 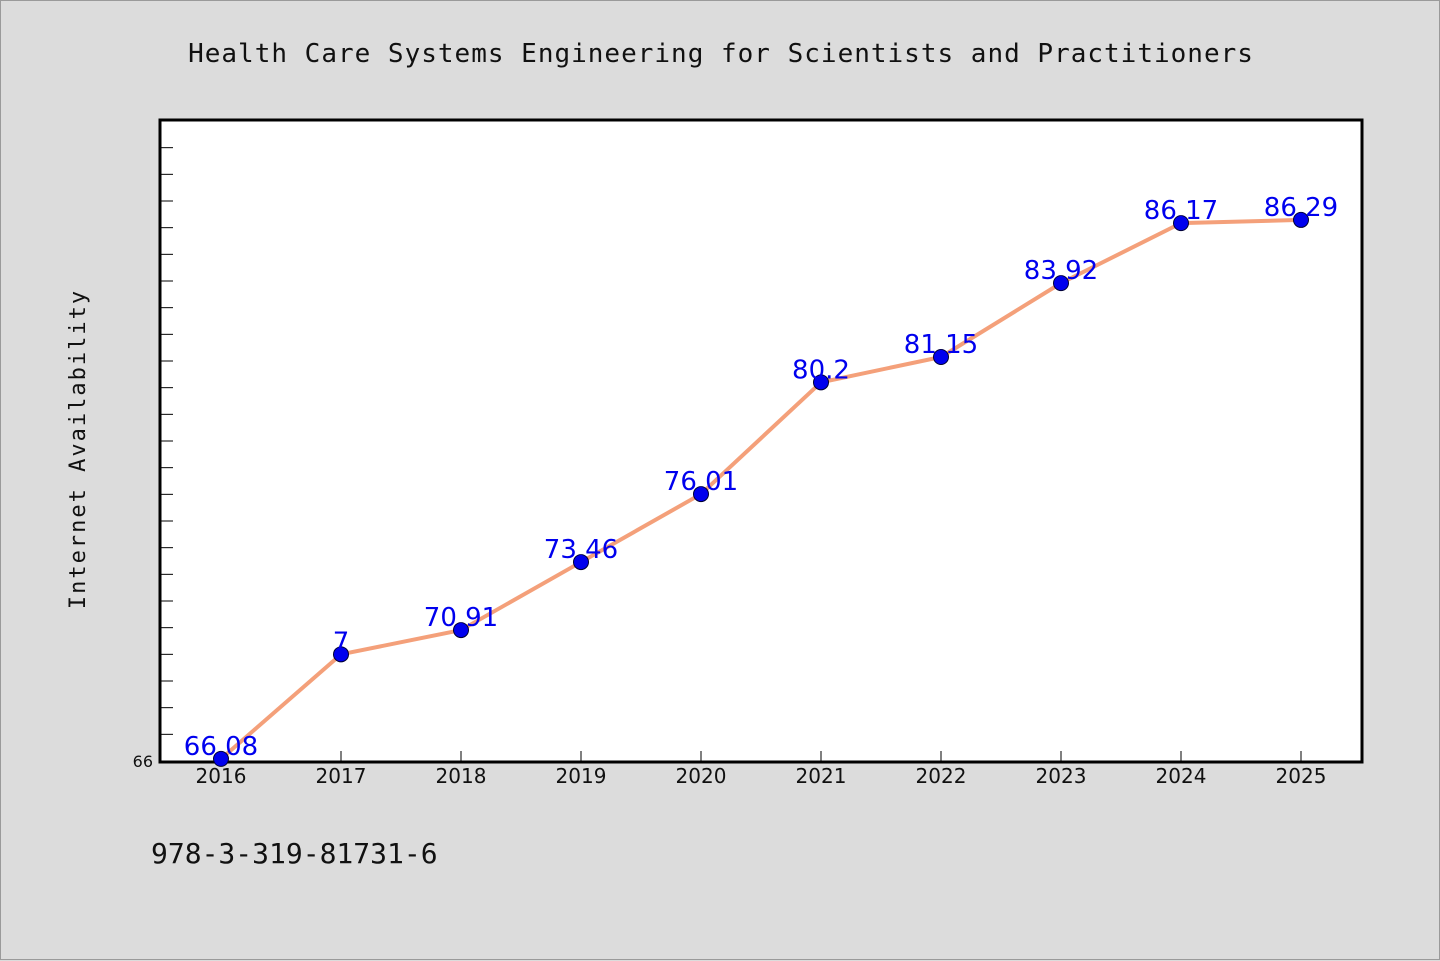 I want to click on y-axis-label: Internet Availability, so click(x=78, y=449).